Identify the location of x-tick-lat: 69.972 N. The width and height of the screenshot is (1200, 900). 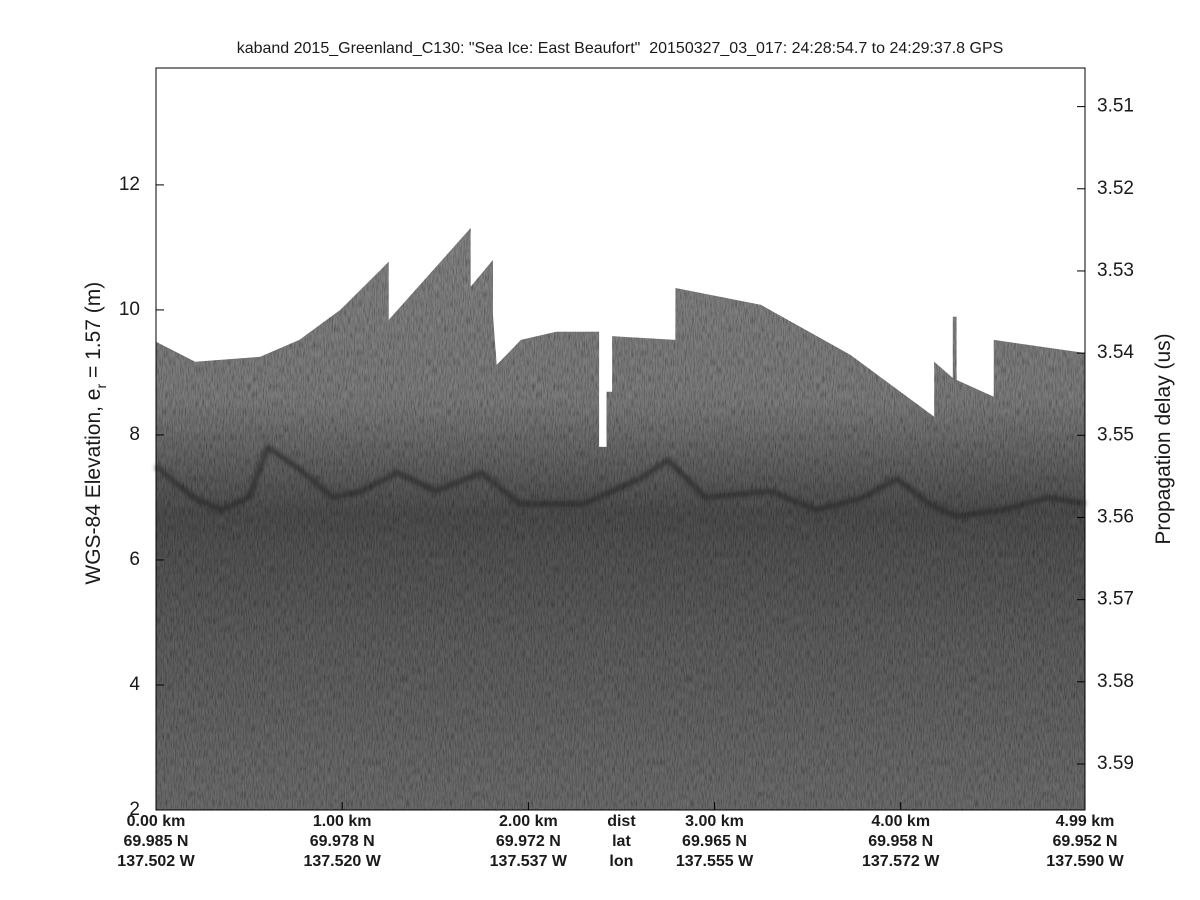
(528, 841).